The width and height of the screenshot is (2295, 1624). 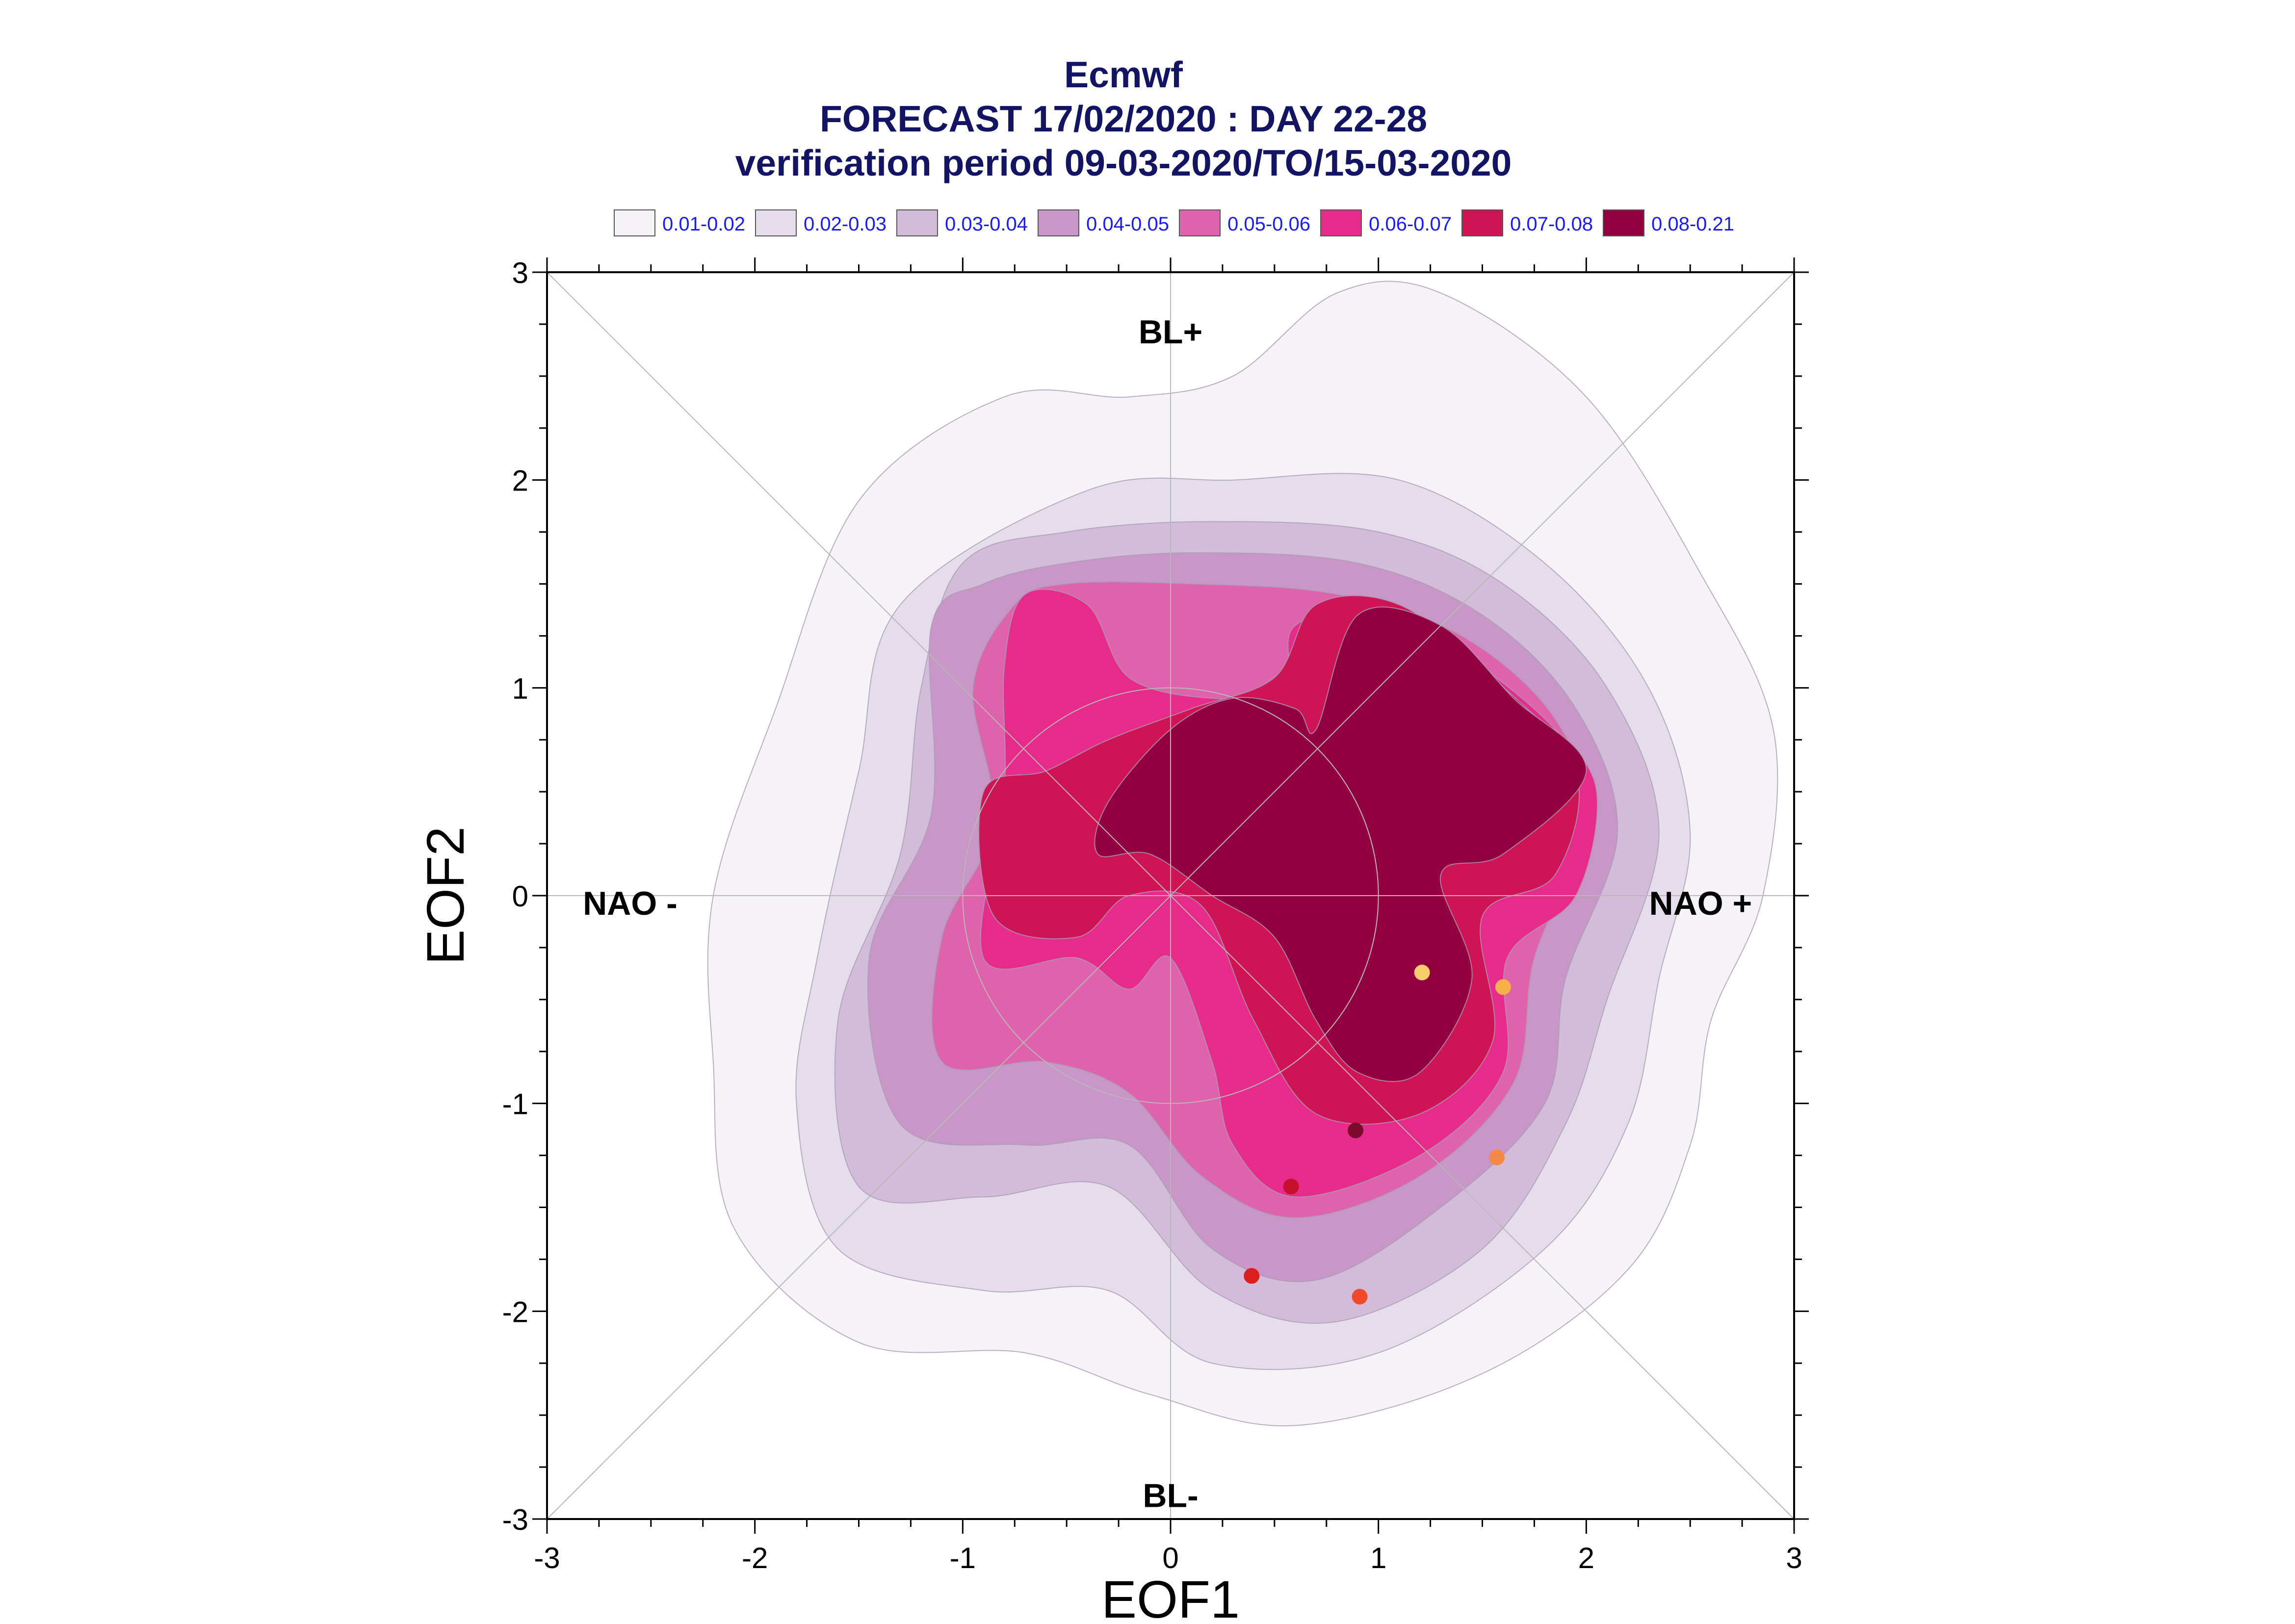 I want to click on legend-label: 0.04-0.05, so click(x=1127, y=224).